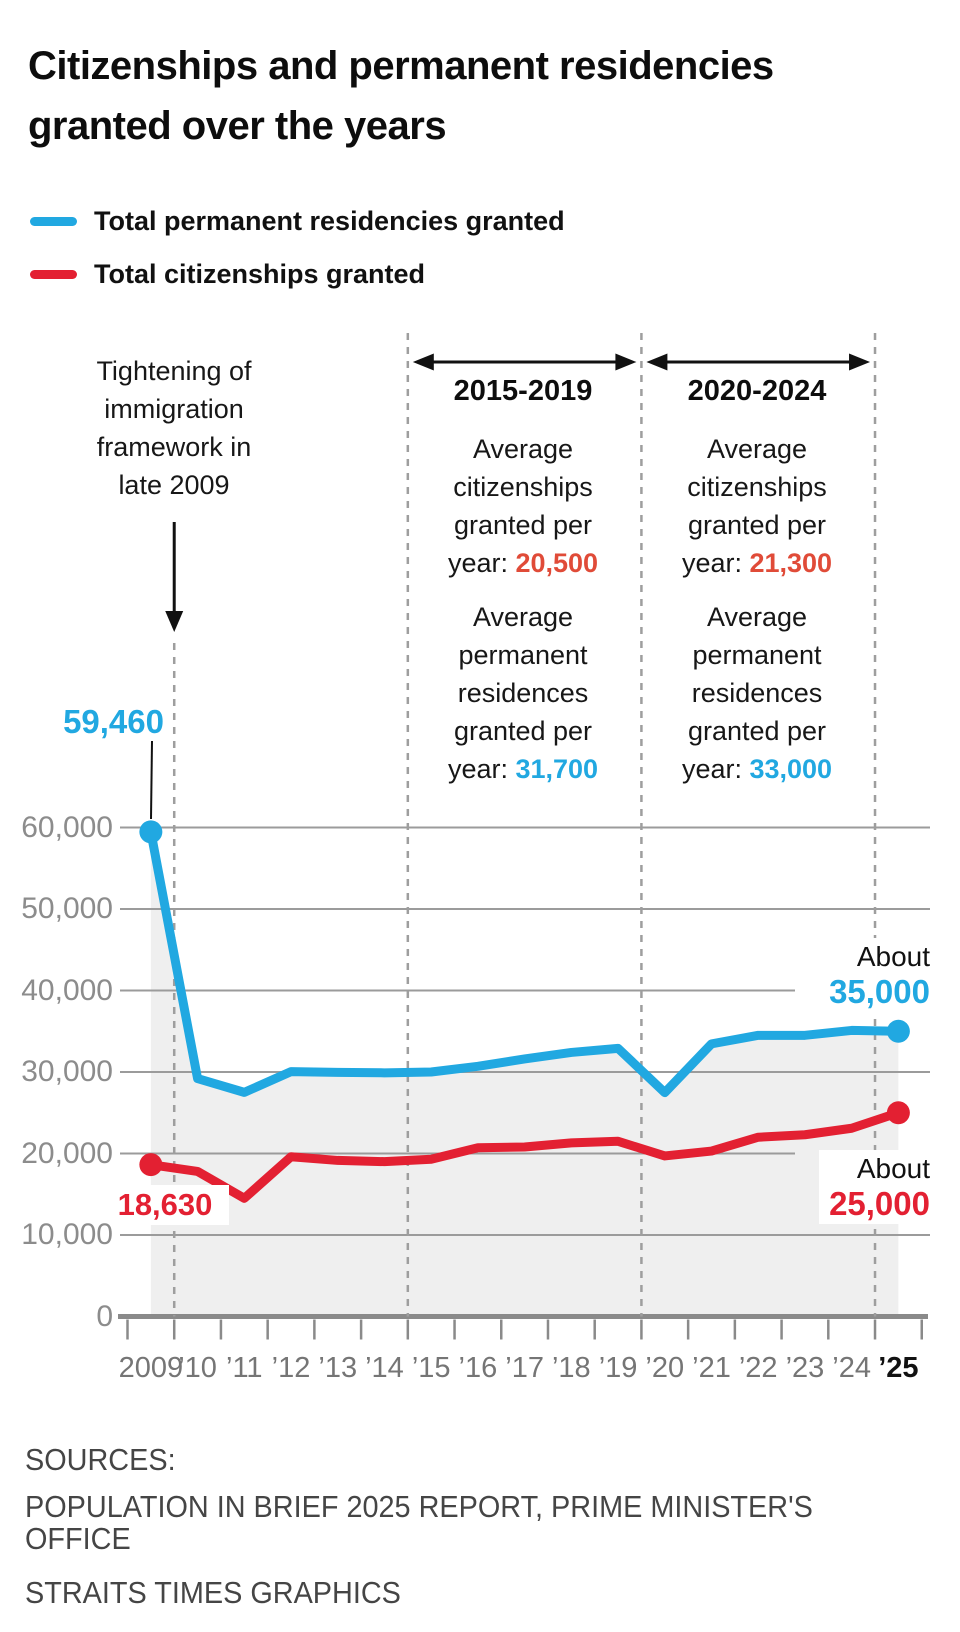 Image resolution: width=960 pixels, height=1632 pixels. What do you see at coordinates (557, 563) in the screenshot?
I see `period-citizenships-value: 20,500` at bounding box center [557, 563].